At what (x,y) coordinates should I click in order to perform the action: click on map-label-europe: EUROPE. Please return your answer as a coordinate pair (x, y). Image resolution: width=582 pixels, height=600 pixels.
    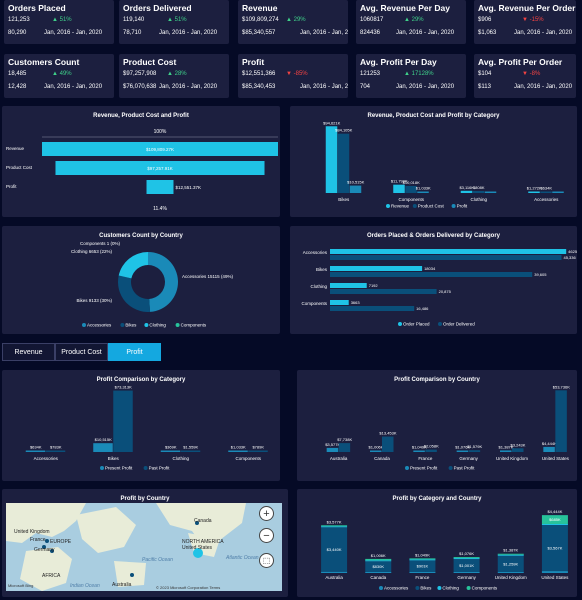
    Looking at the image, I should click on (61, 542).